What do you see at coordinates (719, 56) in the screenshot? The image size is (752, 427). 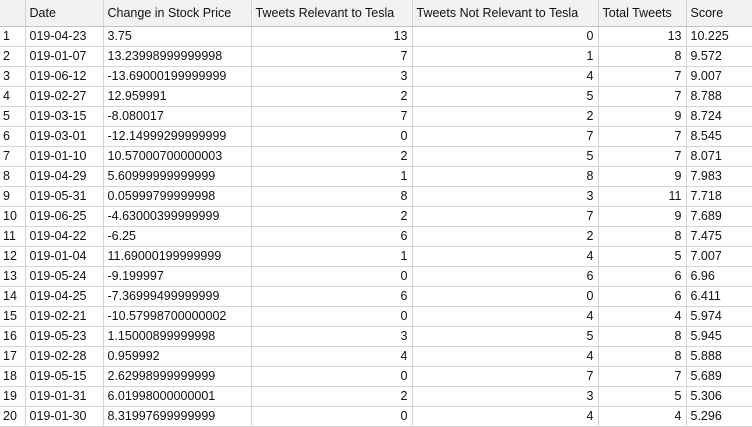 I see `score-cell: 9.572` at bounding box center [719, 56].